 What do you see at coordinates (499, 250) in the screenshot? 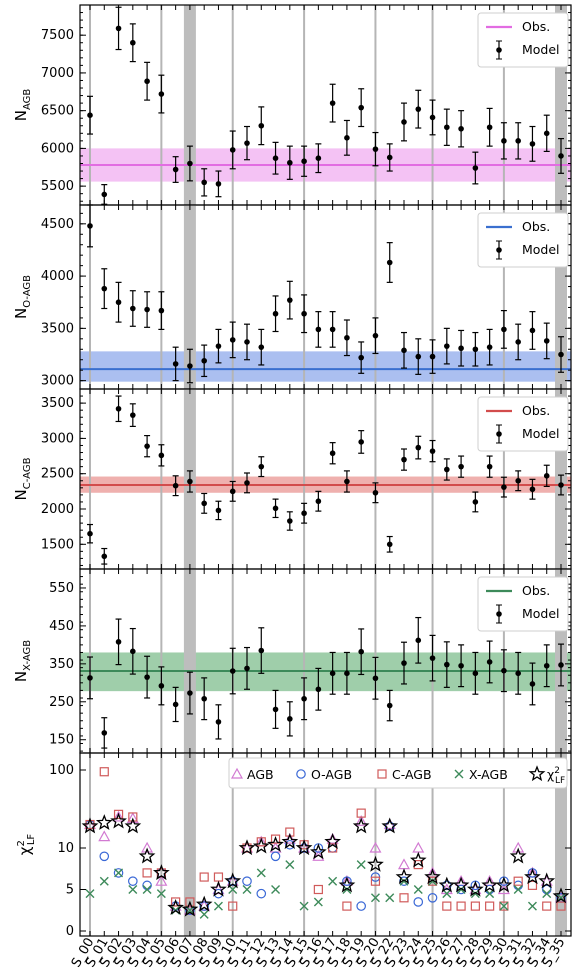
I see `legend-model-marker` at bounding box center [499, 250].